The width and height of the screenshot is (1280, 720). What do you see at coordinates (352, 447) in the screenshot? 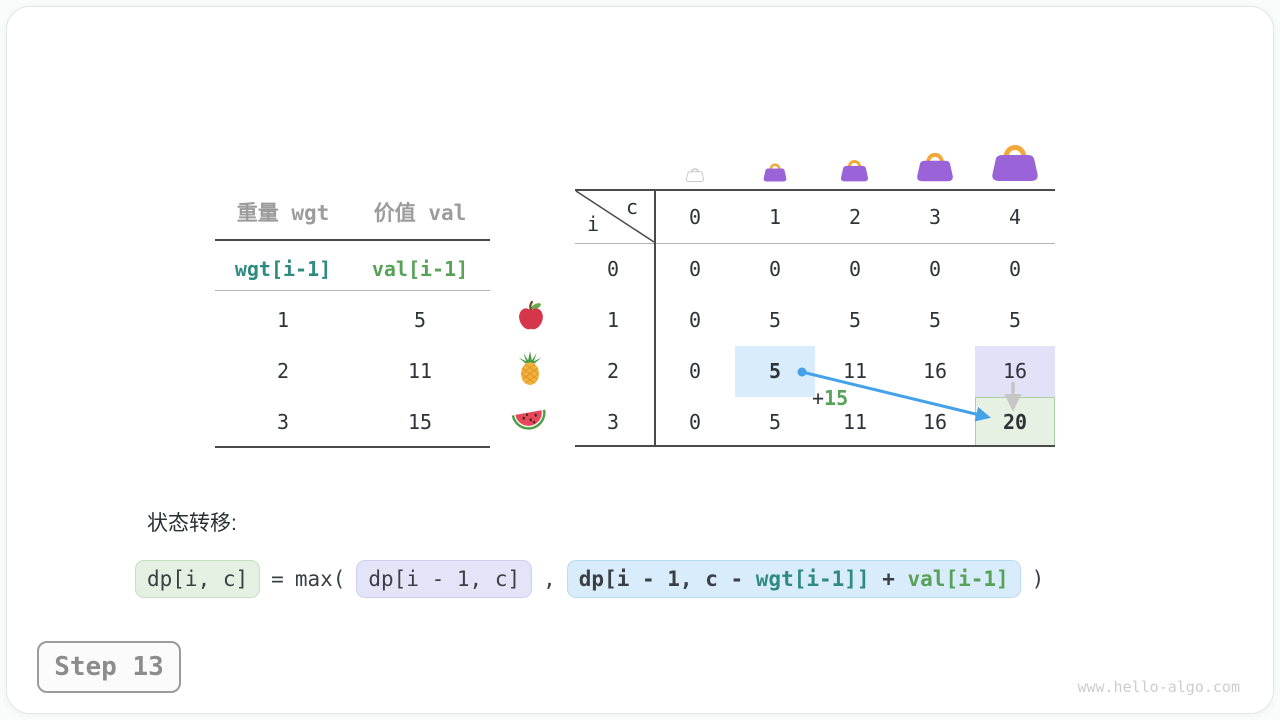
I see `item-table-rule-bottom` at bounding box center [352, 447].